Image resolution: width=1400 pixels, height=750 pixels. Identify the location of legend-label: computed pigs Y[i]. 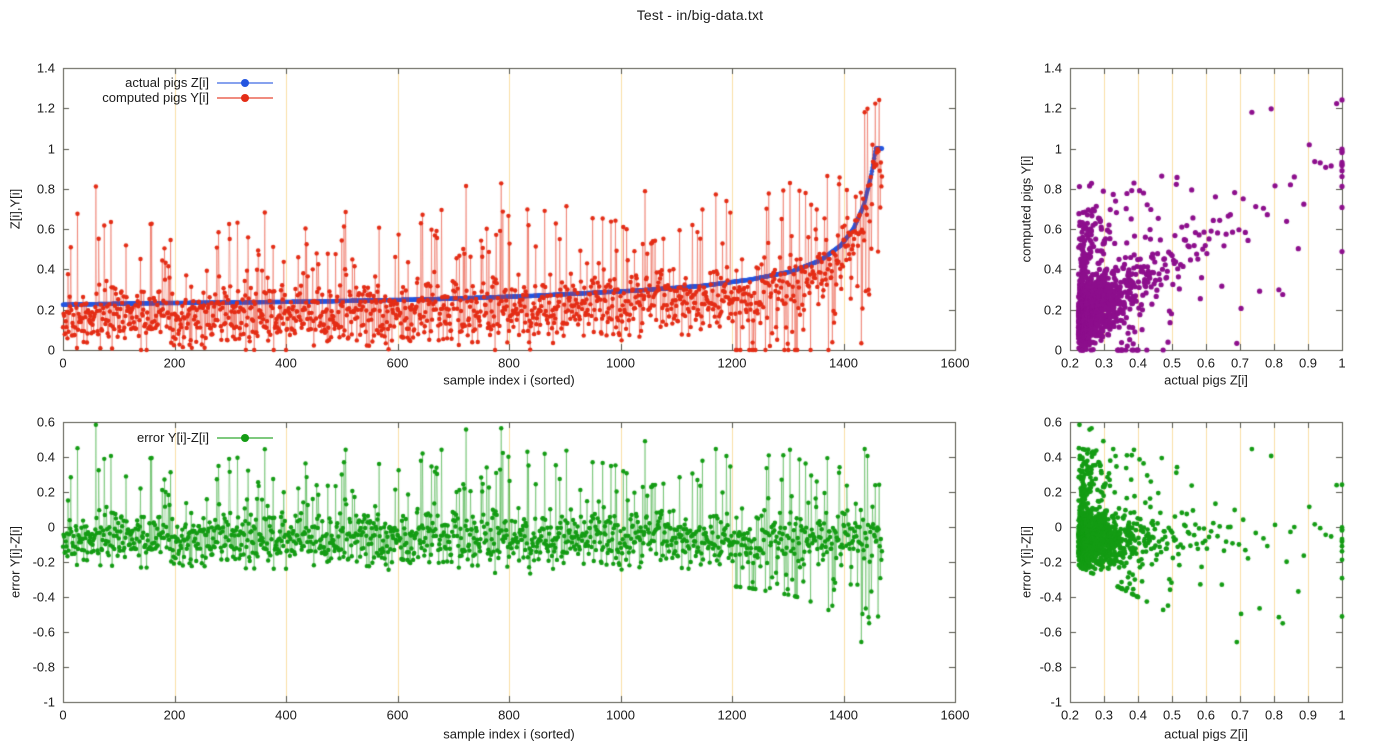
(155, 97).